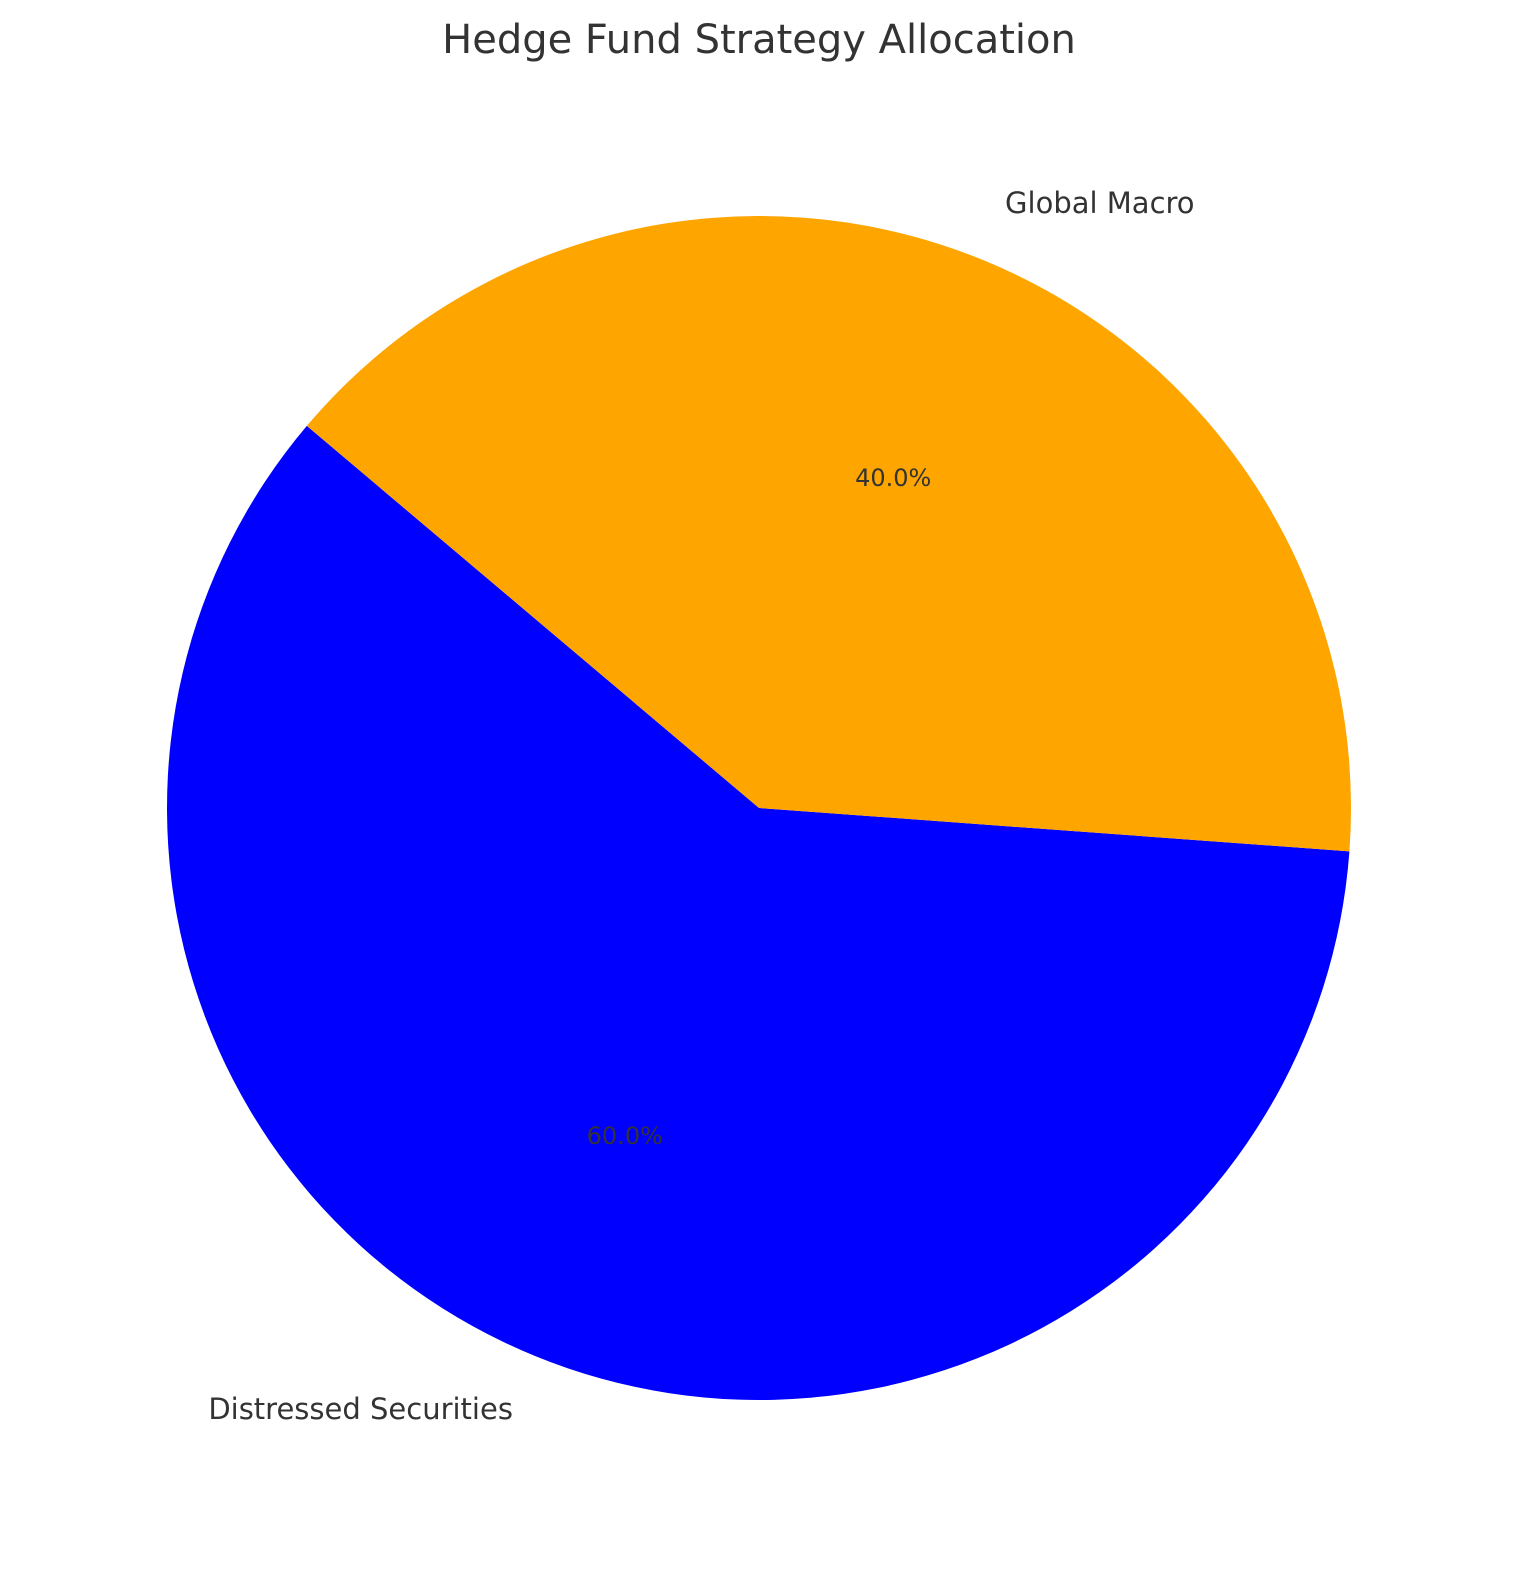  What do you see at coordinates (893, 478) in the screenshot?
I see `slice-percent-label: 40.0%` at bounding box center [893, 478].